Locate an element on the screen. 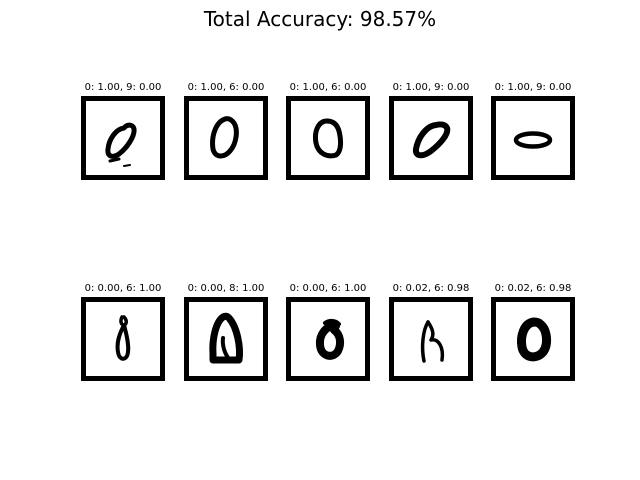  digit-panel: 0: 0.00, 8: 1.00 is located at coordinates (226, 332).